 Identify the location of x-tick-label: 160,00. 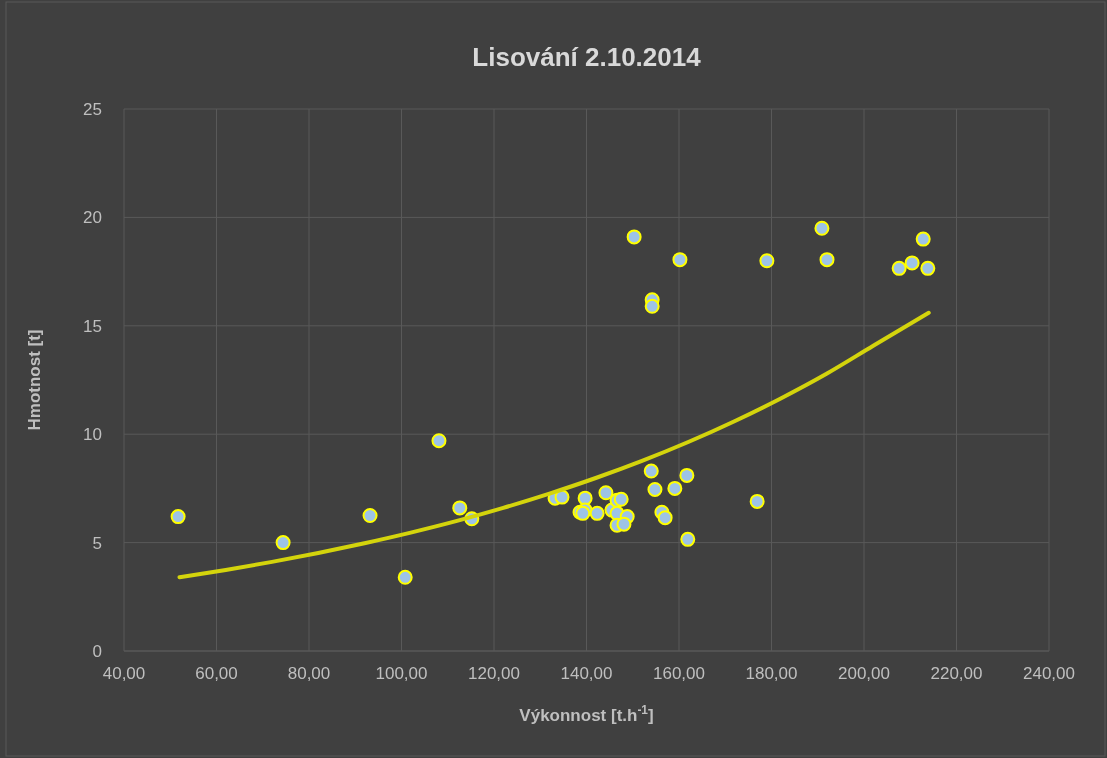
(679, 673).